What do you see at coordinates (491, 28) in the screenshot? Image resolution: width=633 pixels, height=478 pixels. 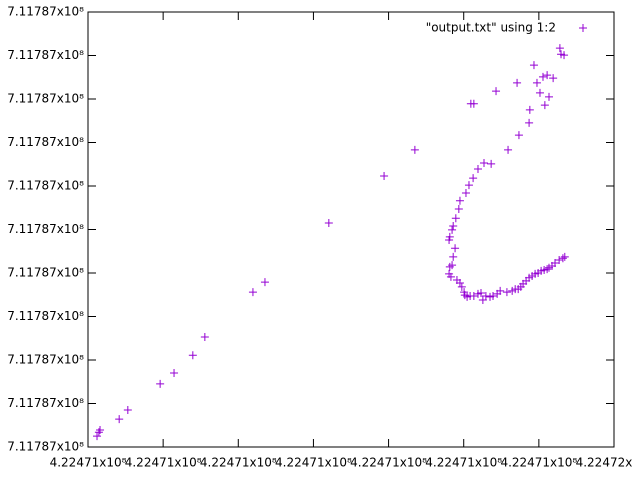 I see `legend-label: "output.txt" using 1:2` at bounding box center [491, 28].